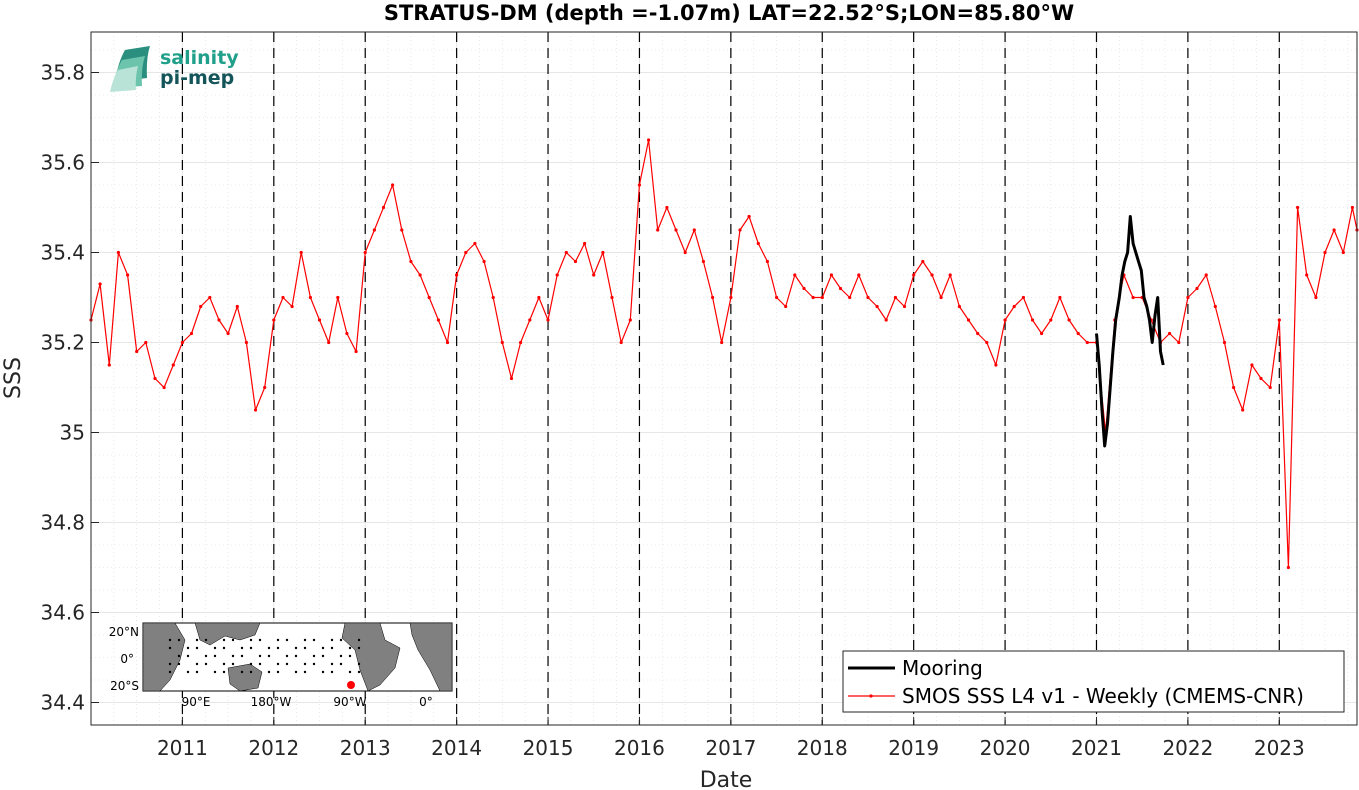 This screenshot has width=1359, height=790. What do you see at coordinates (72, 433) in the screenshot?
I see `y-tick-label: 35` at bounding box center [72, 433].